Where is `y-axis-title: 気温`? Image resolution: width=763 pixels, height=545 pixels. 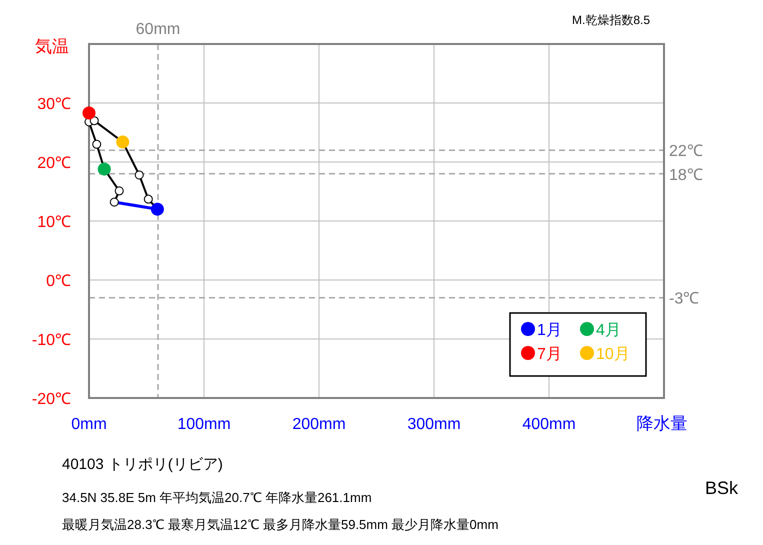
y-axis-title: 気温 is located at coordinates (52, 46).